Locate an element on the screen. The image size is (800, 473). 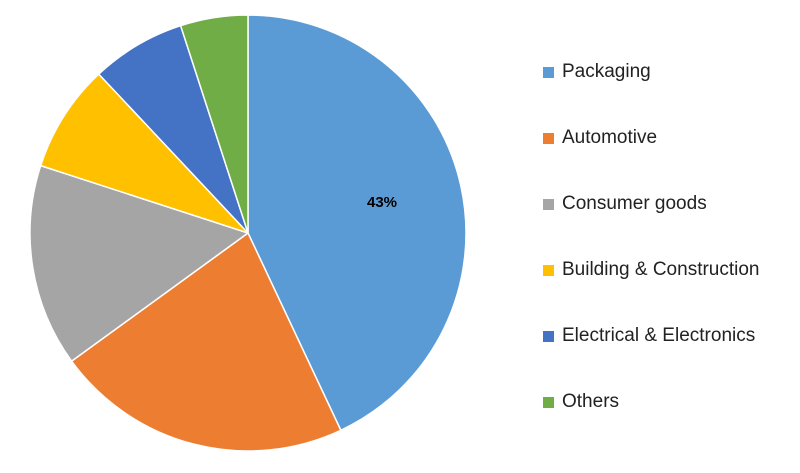
data-label-packaging: 43% is located at coordinates (382, 202).